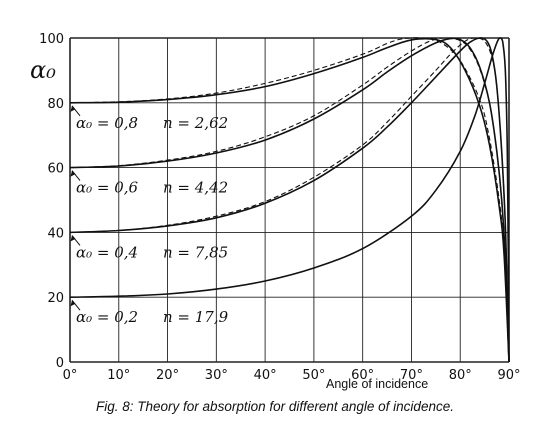 Image resolution: width=550 pixels, height=427 pixels. Describe the element at coordinates (55, 104) in the screenshot. I see `y-tick-label: 80` at that location.